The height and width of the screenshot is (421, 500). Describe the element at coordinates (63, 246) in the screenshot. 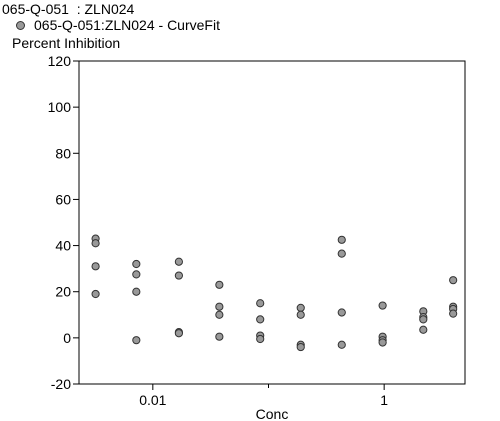

I see `y-tick-label: 40` at that location.